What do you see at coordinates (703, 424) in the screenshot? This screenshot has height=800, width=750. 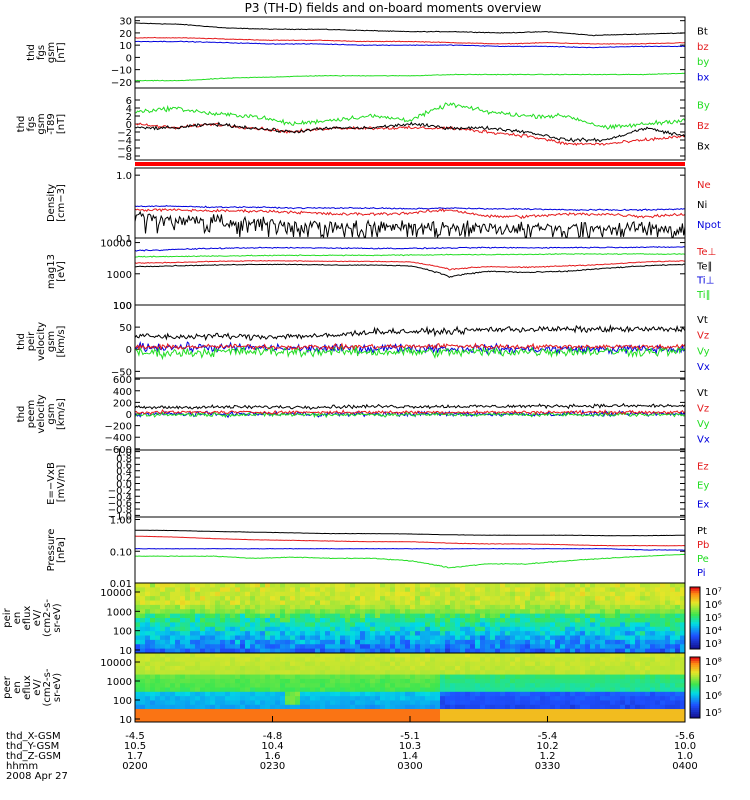 I see `legend-item: Vy` at bounding box center [703, 424].